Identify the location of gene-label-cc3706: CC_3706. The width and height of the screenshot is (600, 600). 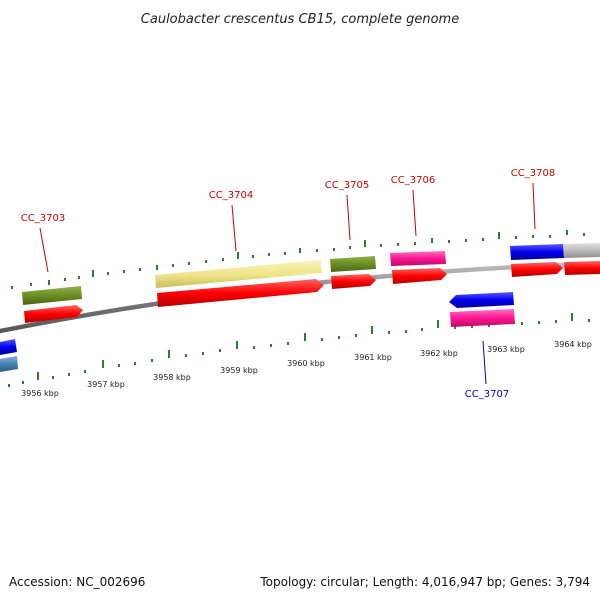
(413, 180).